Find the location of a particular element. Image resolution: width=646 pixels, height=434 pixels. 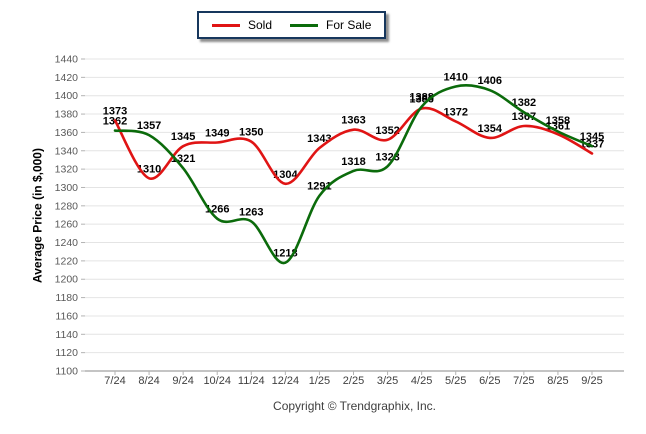

legend-item-sold: Sold is located at coordinates (242, 25).